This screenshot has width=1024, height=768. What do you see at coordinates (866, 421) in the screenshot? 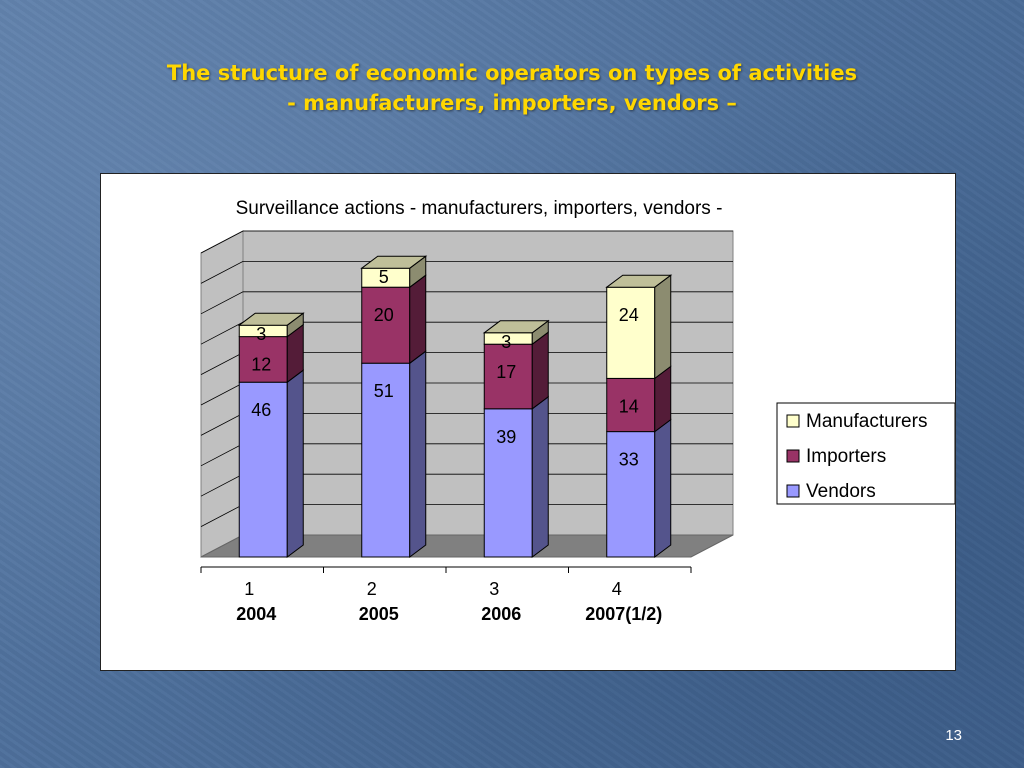
I see `legend-label-manufacturers: Manufacturers` at bounding box center [866, 421].